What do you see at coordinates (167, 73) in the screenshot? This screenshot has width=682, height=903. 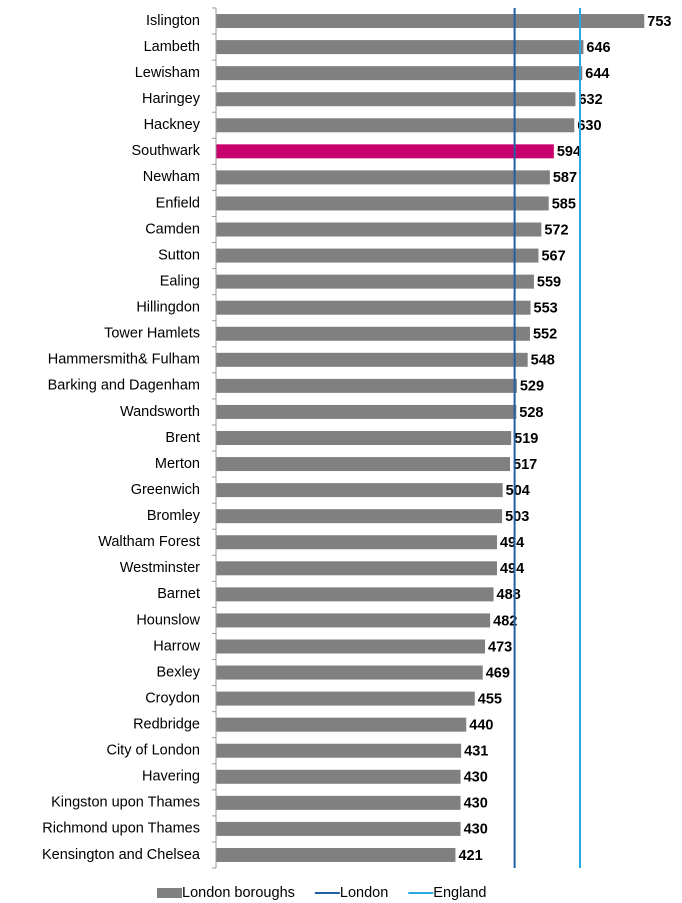 I see `y-tick-label: Lewisham` at bounding box center [167, 73].